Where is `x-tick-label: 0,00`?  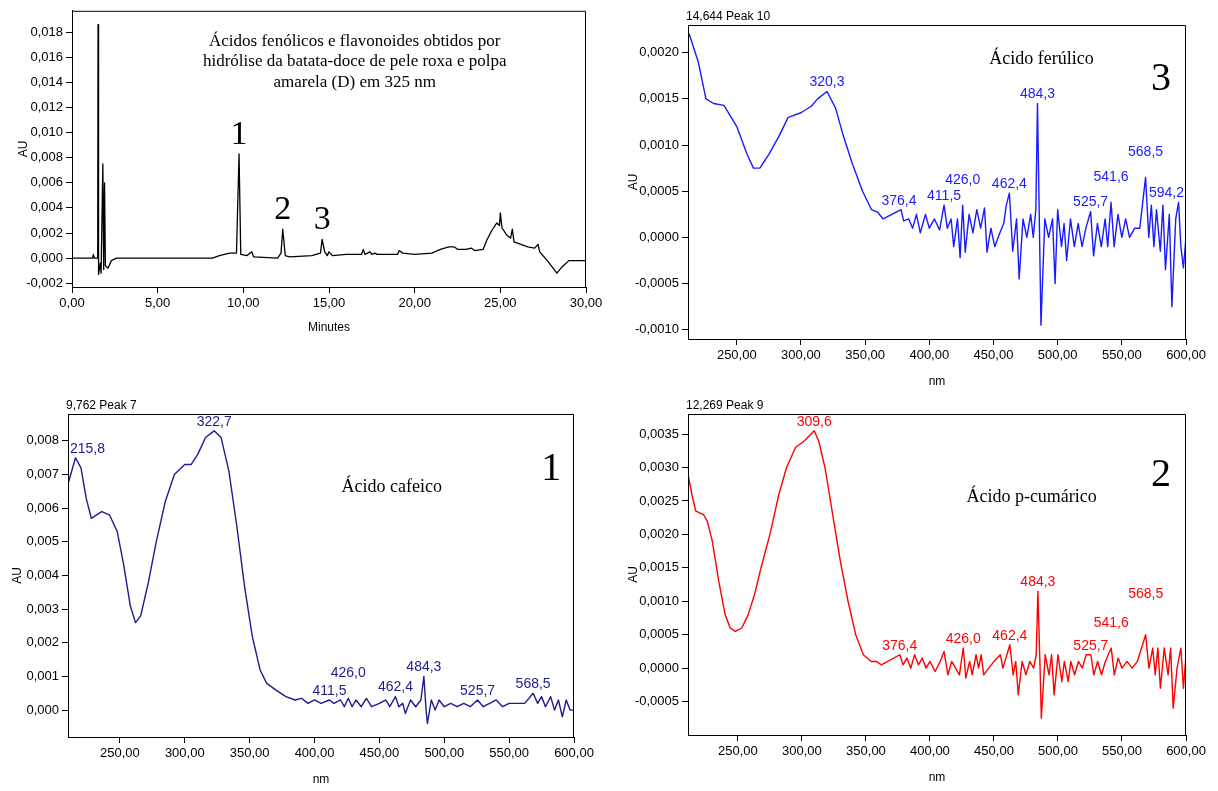 x-tick-label: 0,00 is located at coordinates (72, 303).